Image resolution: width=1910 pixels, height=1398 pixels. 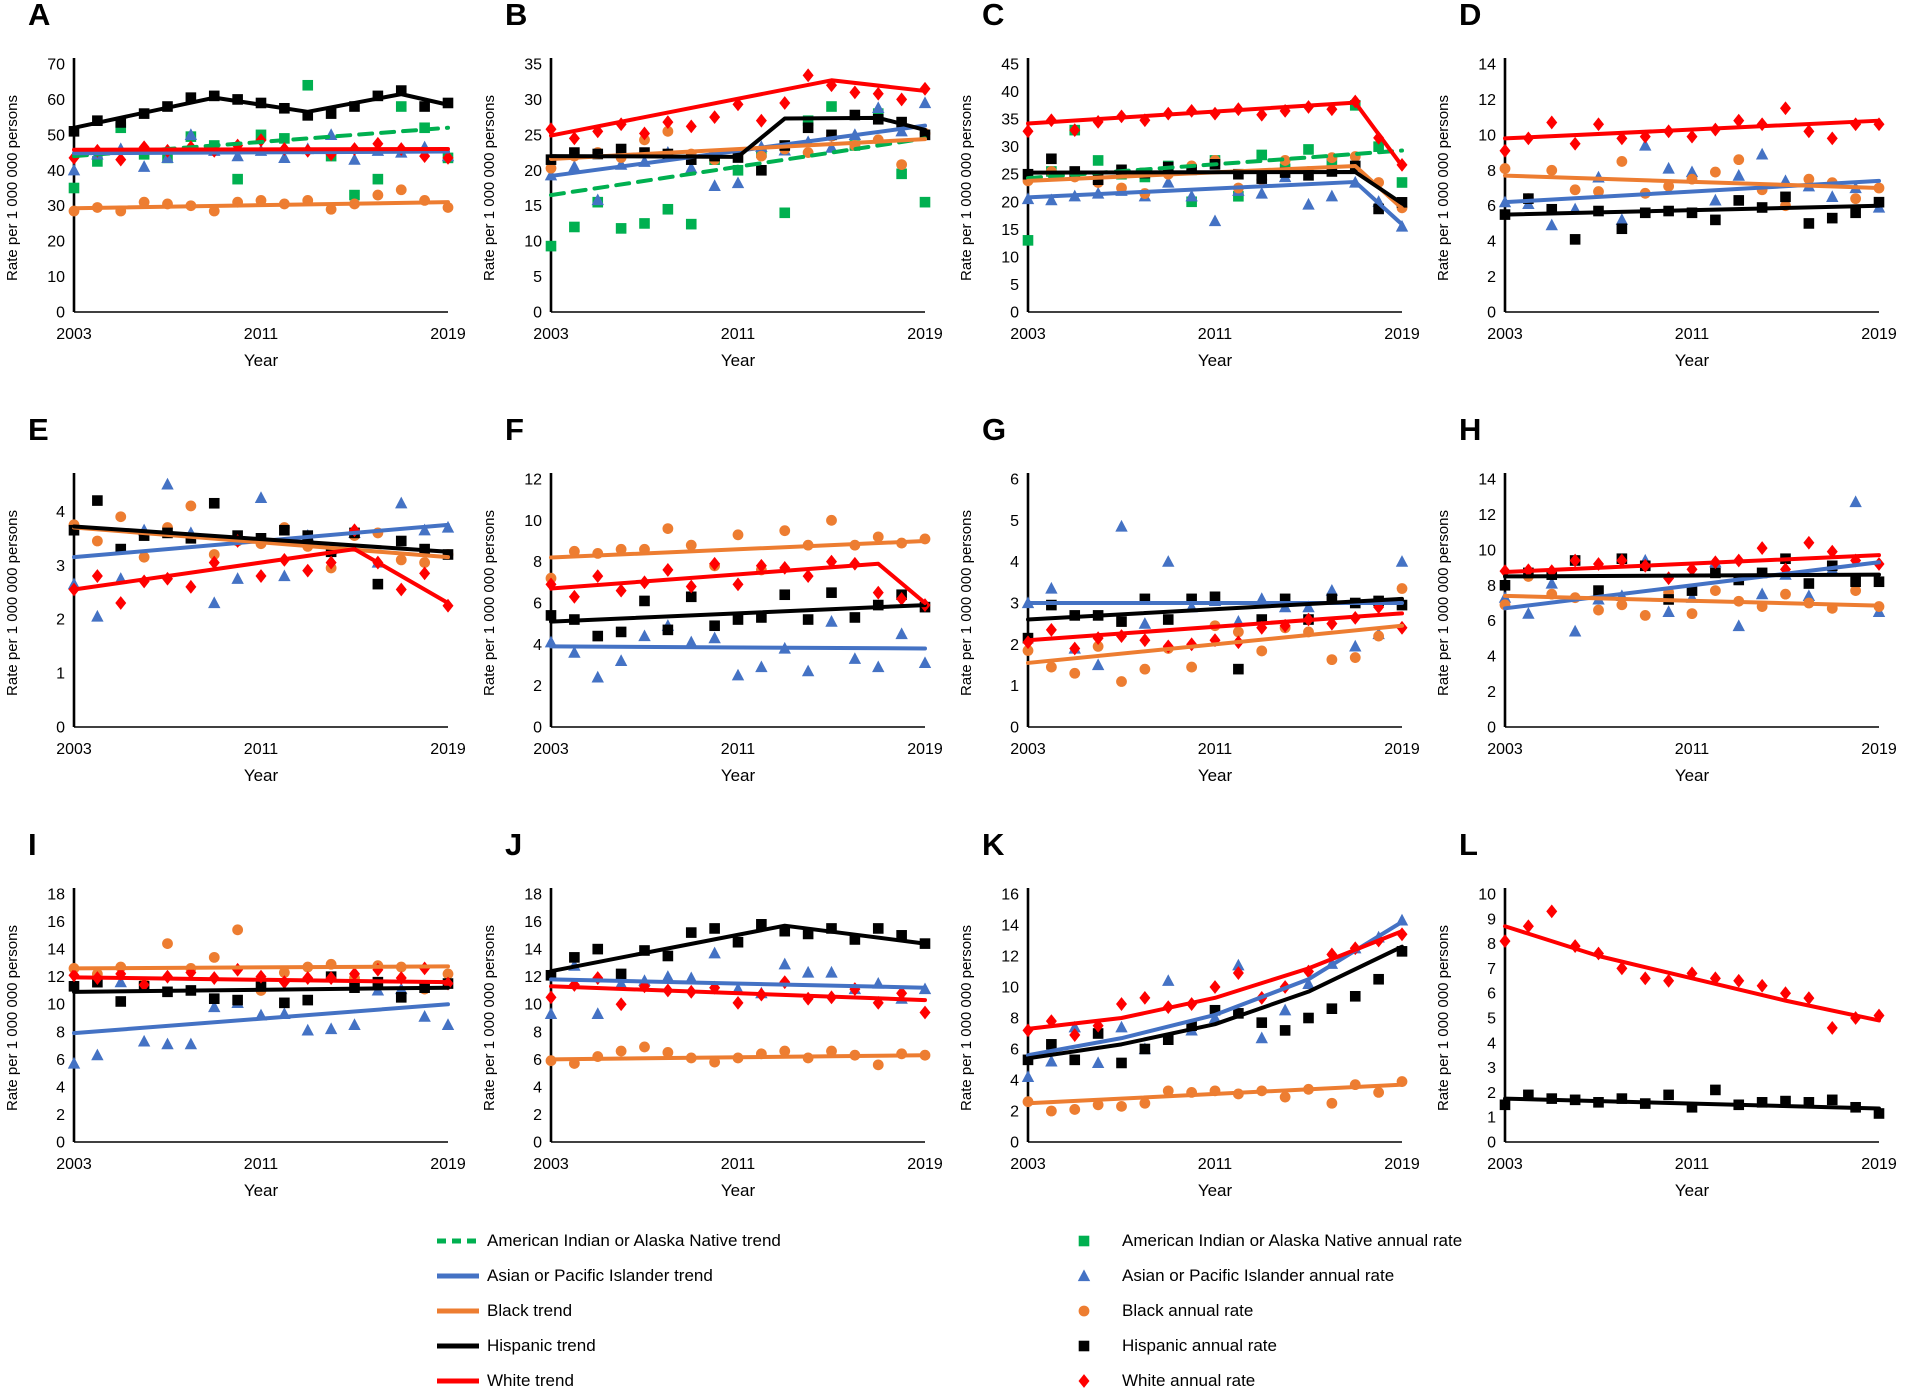 What do you see at coordinates (1266, 1345) in the screenshot?
I see `legend-item-hispanic-rate: Hispanic annual rate` at bounding box center [1266, 1345].